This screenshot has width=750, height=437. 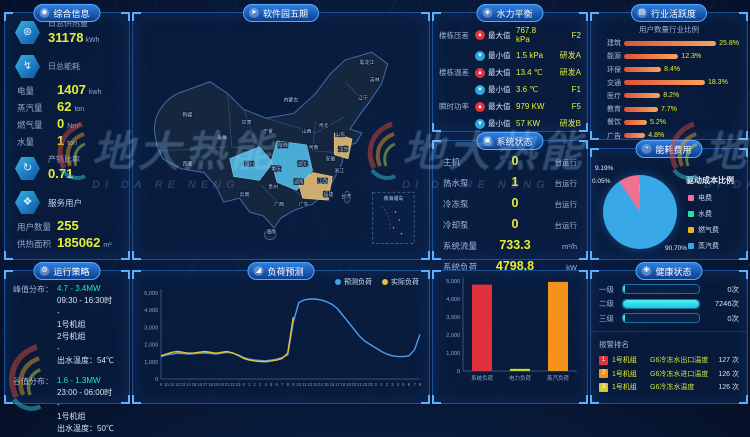 What do you see at coordinates (71, 13) in the screenshot?
I see `panel-title-text: 综合信息` at bounding box center [71, 13].